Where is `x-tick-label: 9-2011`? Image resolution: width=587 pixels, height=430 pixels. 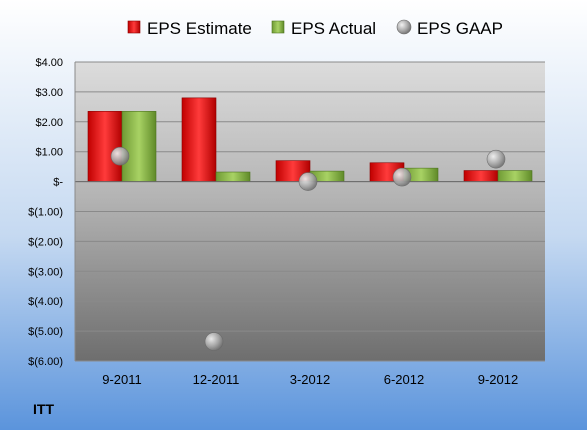
x-tick-label: 9-2011 is located at coordinates (122, 379).